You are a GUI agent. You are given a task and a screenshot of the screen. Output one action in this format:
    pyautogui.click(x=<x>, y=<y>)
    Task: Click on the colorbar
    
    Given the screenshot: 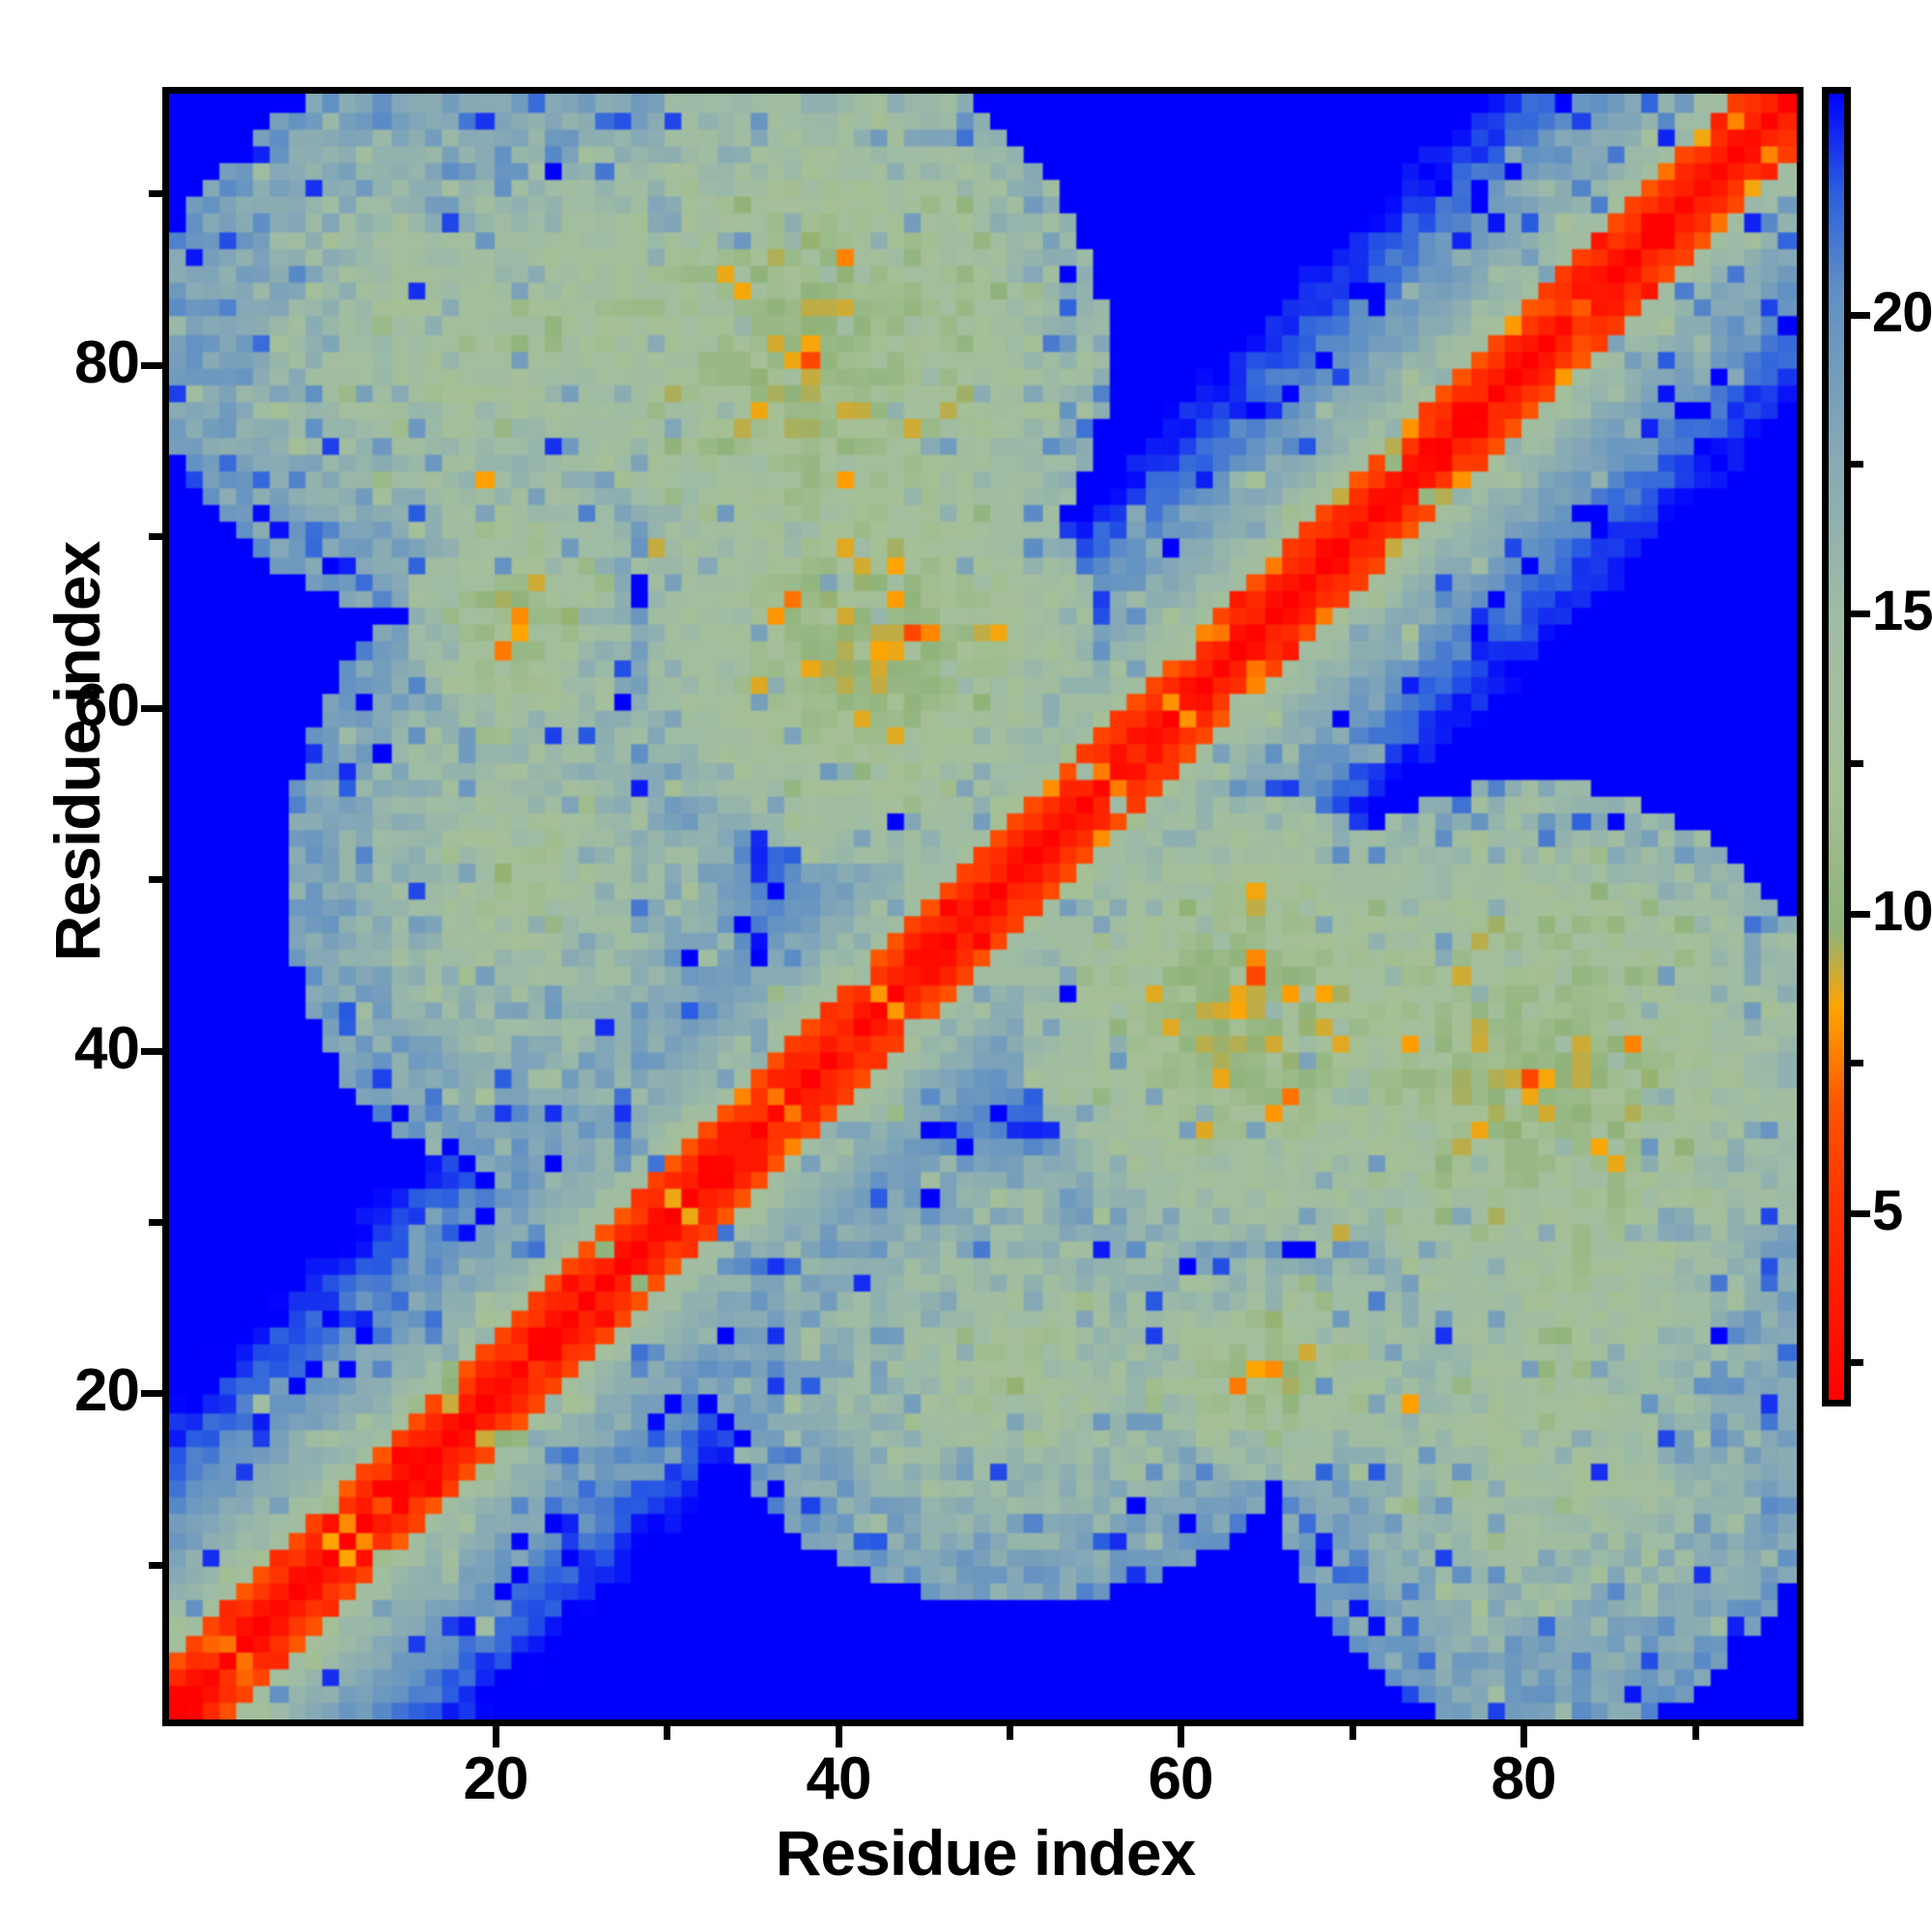 What is the action you would take?
    pyautogui.click(x=1836, y=746)
    